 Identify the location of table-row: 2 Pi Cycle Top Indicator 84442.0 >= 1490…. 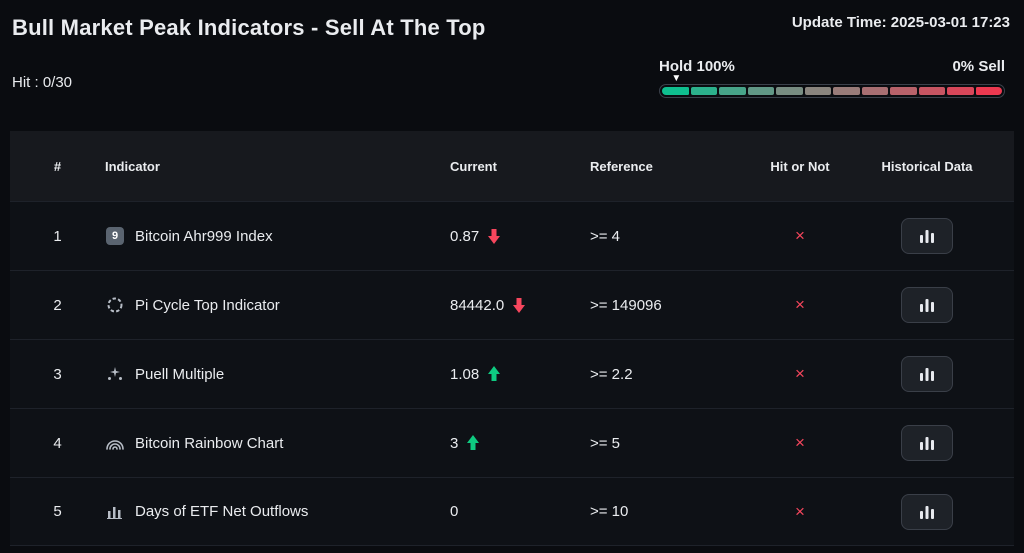
(512, 304).